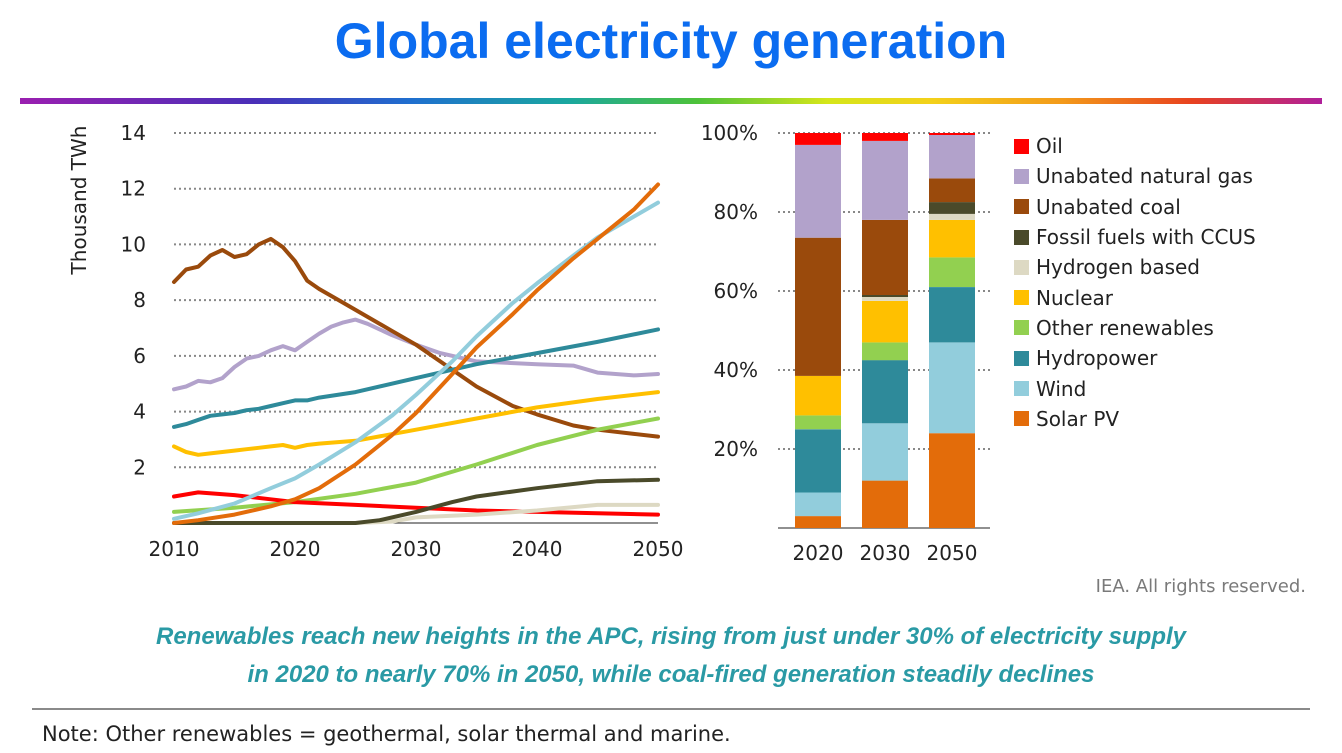 The image size is (1342, 753). I want to click on line-other-renewables, so click(416, 465).